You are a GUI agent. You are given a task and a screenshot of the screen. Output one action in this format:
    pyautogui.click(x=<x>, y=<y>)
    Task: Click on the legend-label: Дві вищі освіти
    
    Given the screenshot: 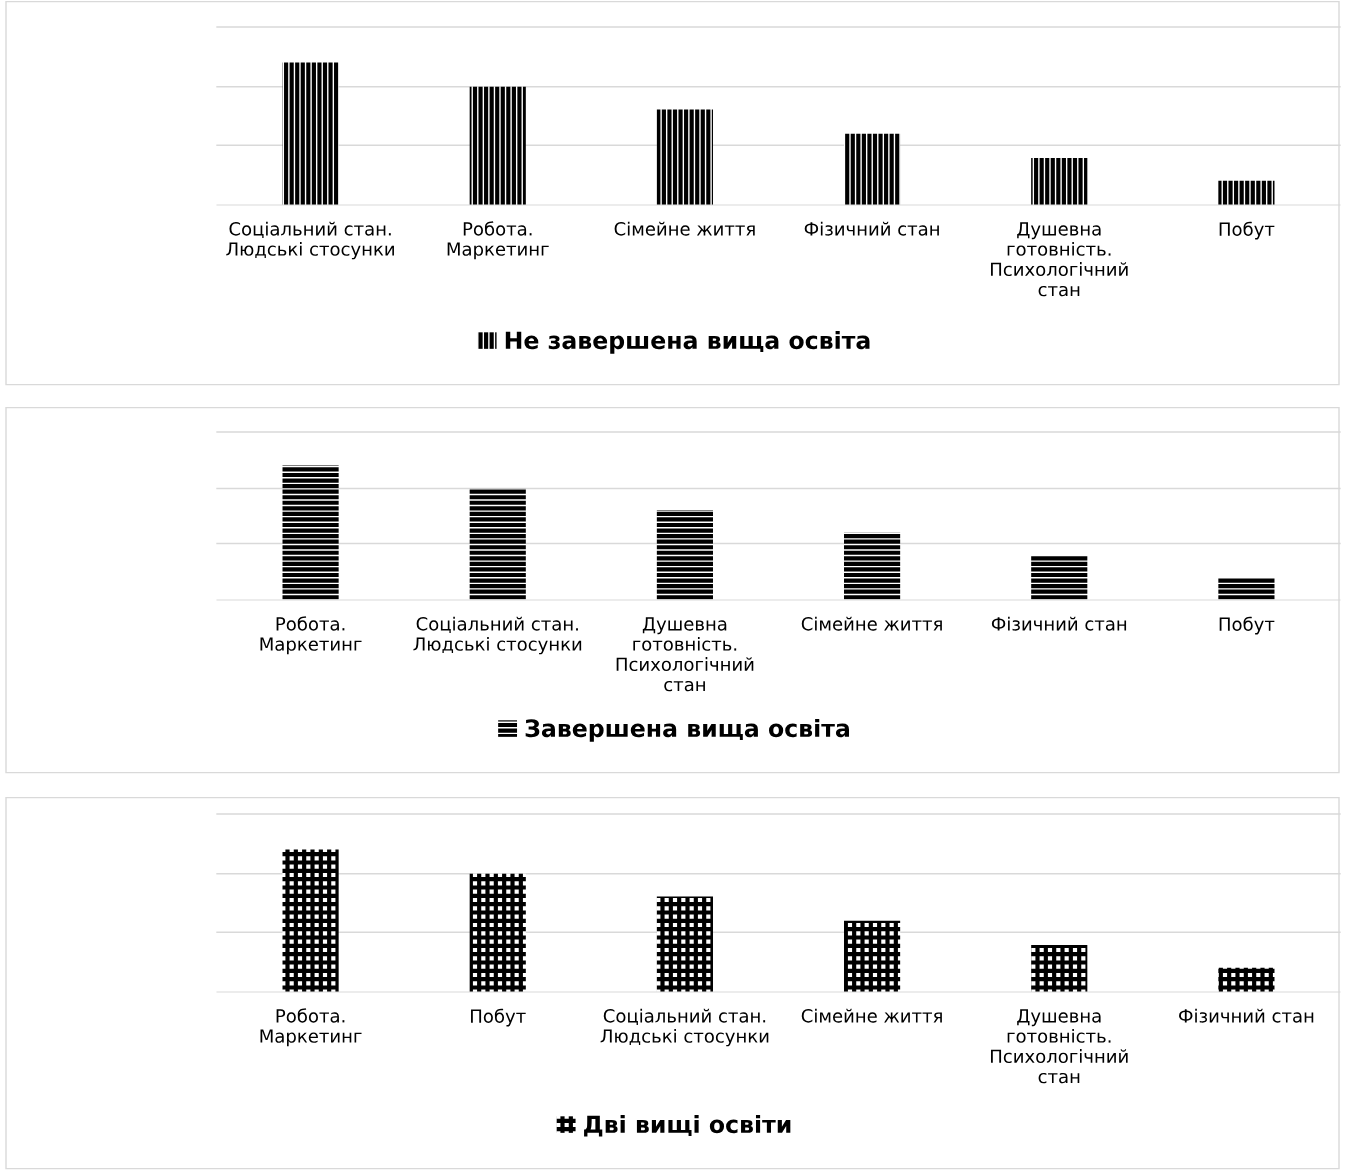 What is the action you would take?
    pyautogui.click(x=687, y=1125)
    